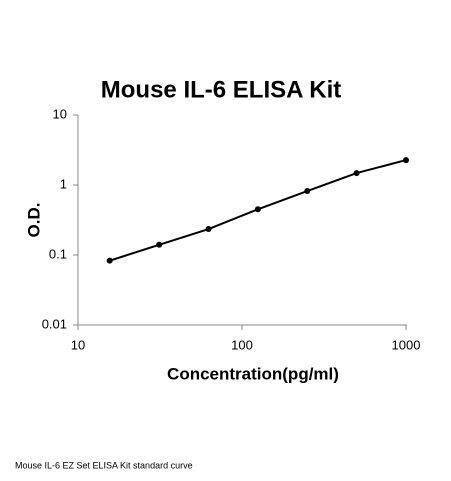  What do you see at coordinates (221, 89) in the screenshot?
I see `chart-title: Mouse IL-6 ELISA Kit` at bounding box center [221, 89].